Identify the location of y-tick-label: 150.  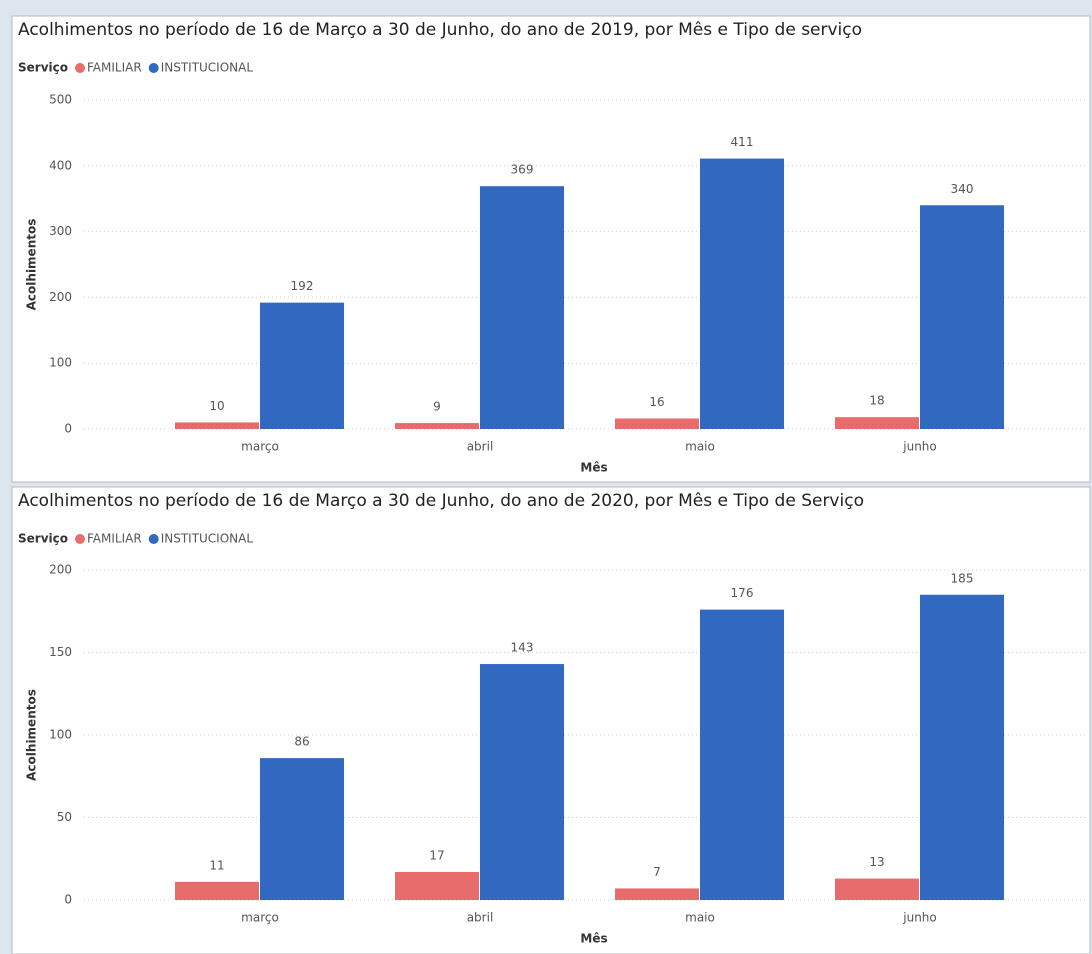
(60, 652).